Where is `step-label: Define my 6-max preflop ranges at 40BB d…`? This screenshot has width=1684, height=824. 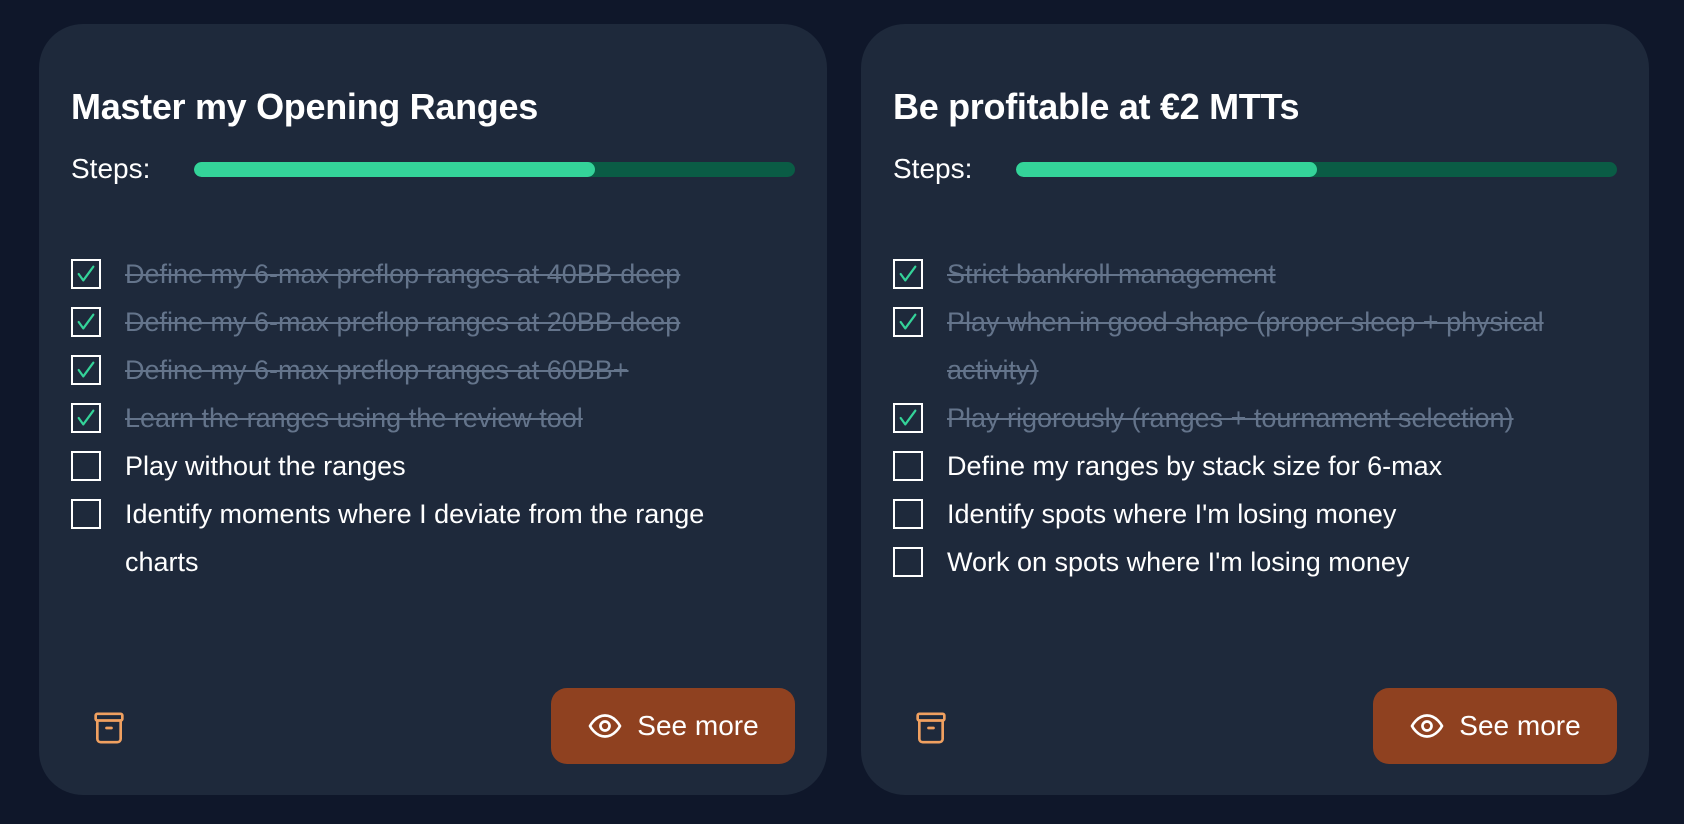
step-label: Define my 6-max preflop ranges at 40BB d… is located at coordinates (403, 274).